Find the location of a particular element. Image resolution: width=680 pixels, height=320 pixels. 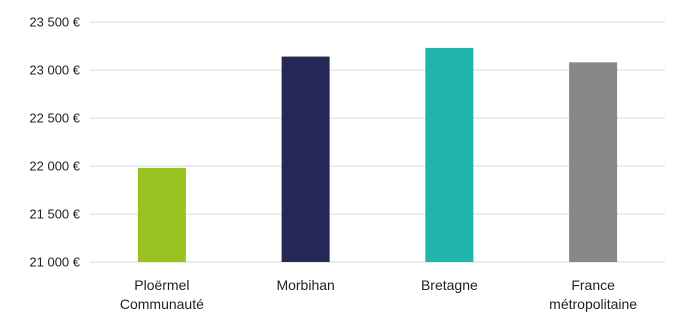

x-category-label-line: métropolitaine is located at coordinates (593, 304).